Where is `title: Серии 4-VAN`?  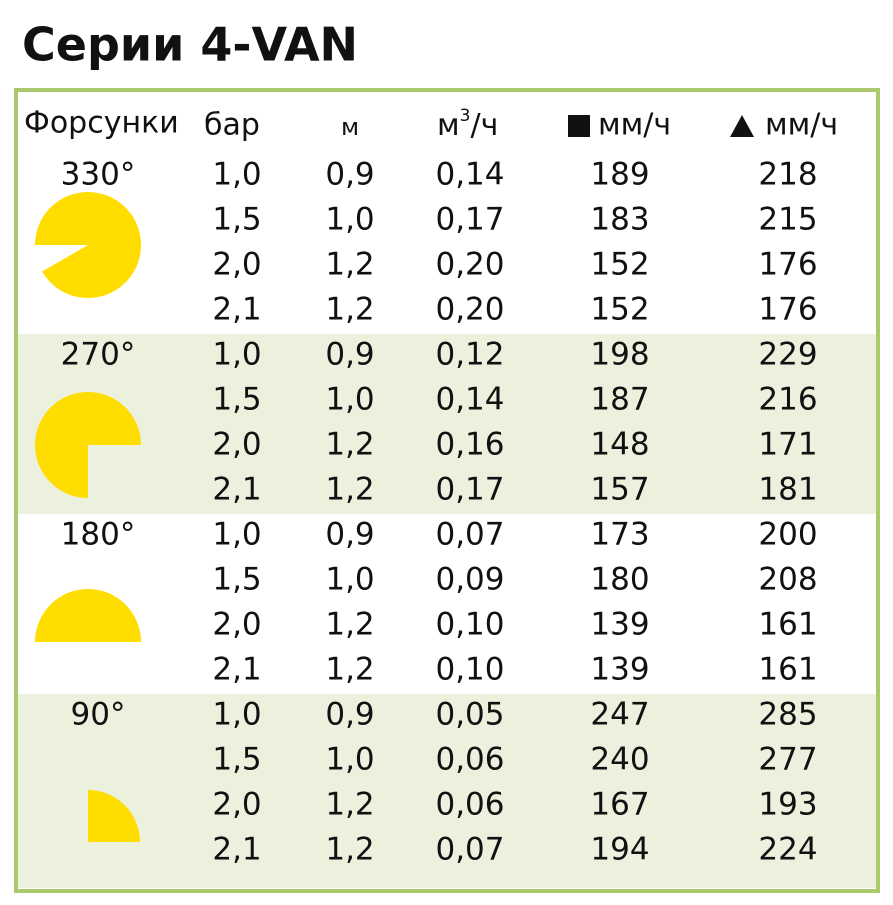
title: Серии 4-VAN is located at coordinates (190, 45).